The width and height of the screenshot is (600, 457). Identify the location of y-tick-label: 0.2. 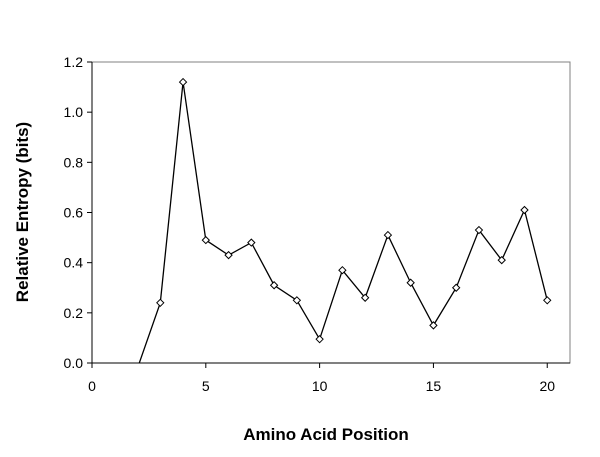
(74, 313).